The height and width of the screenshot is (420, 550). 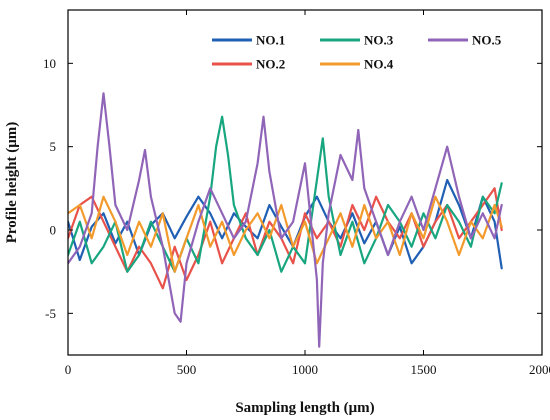 What do you see at coordinates (49, 63) in the screenshot?
I see `y-tick-label: 10` at bounding box center [49, 63].